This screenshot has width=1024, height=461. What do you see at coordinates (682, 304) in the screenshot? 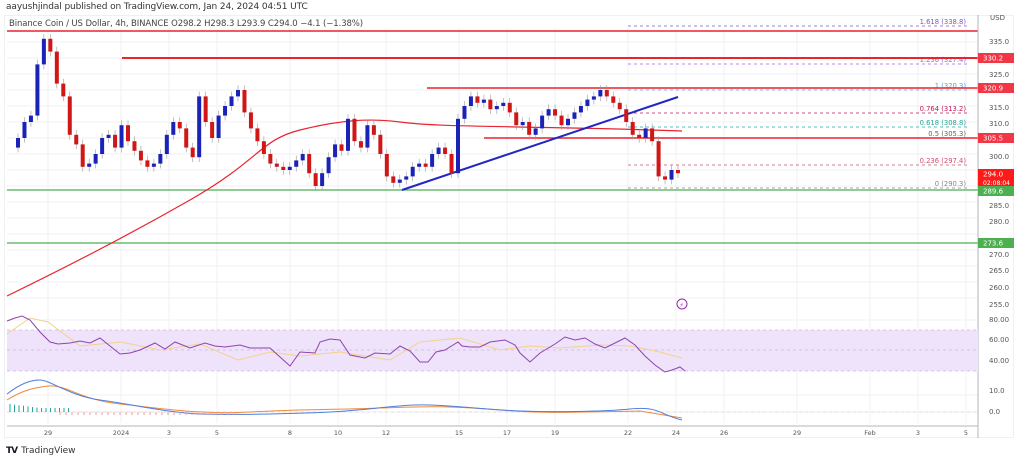
I see `alert-lightning-icon` at bounding box center [682, 304].